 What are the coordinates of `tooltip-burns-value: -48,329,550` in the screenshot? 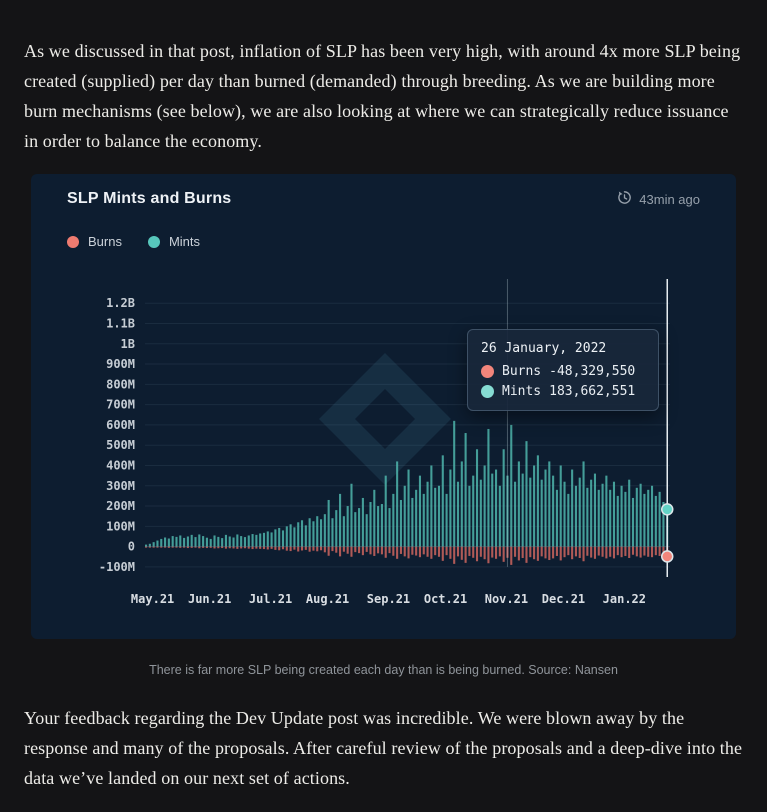 It's located at (592, 371).